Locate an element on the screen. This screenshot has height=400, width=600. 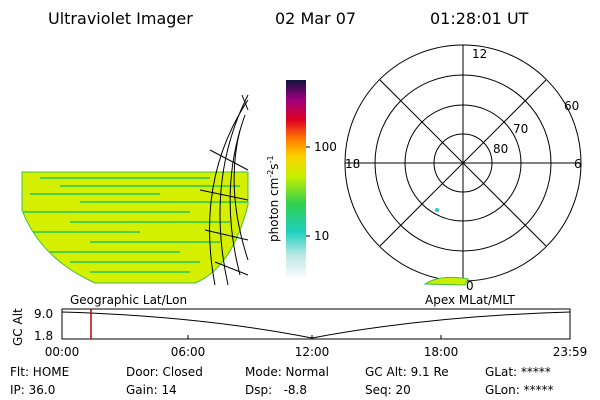
timeline-title: Apex MLat/MLT is located at coordinates (470, 300).